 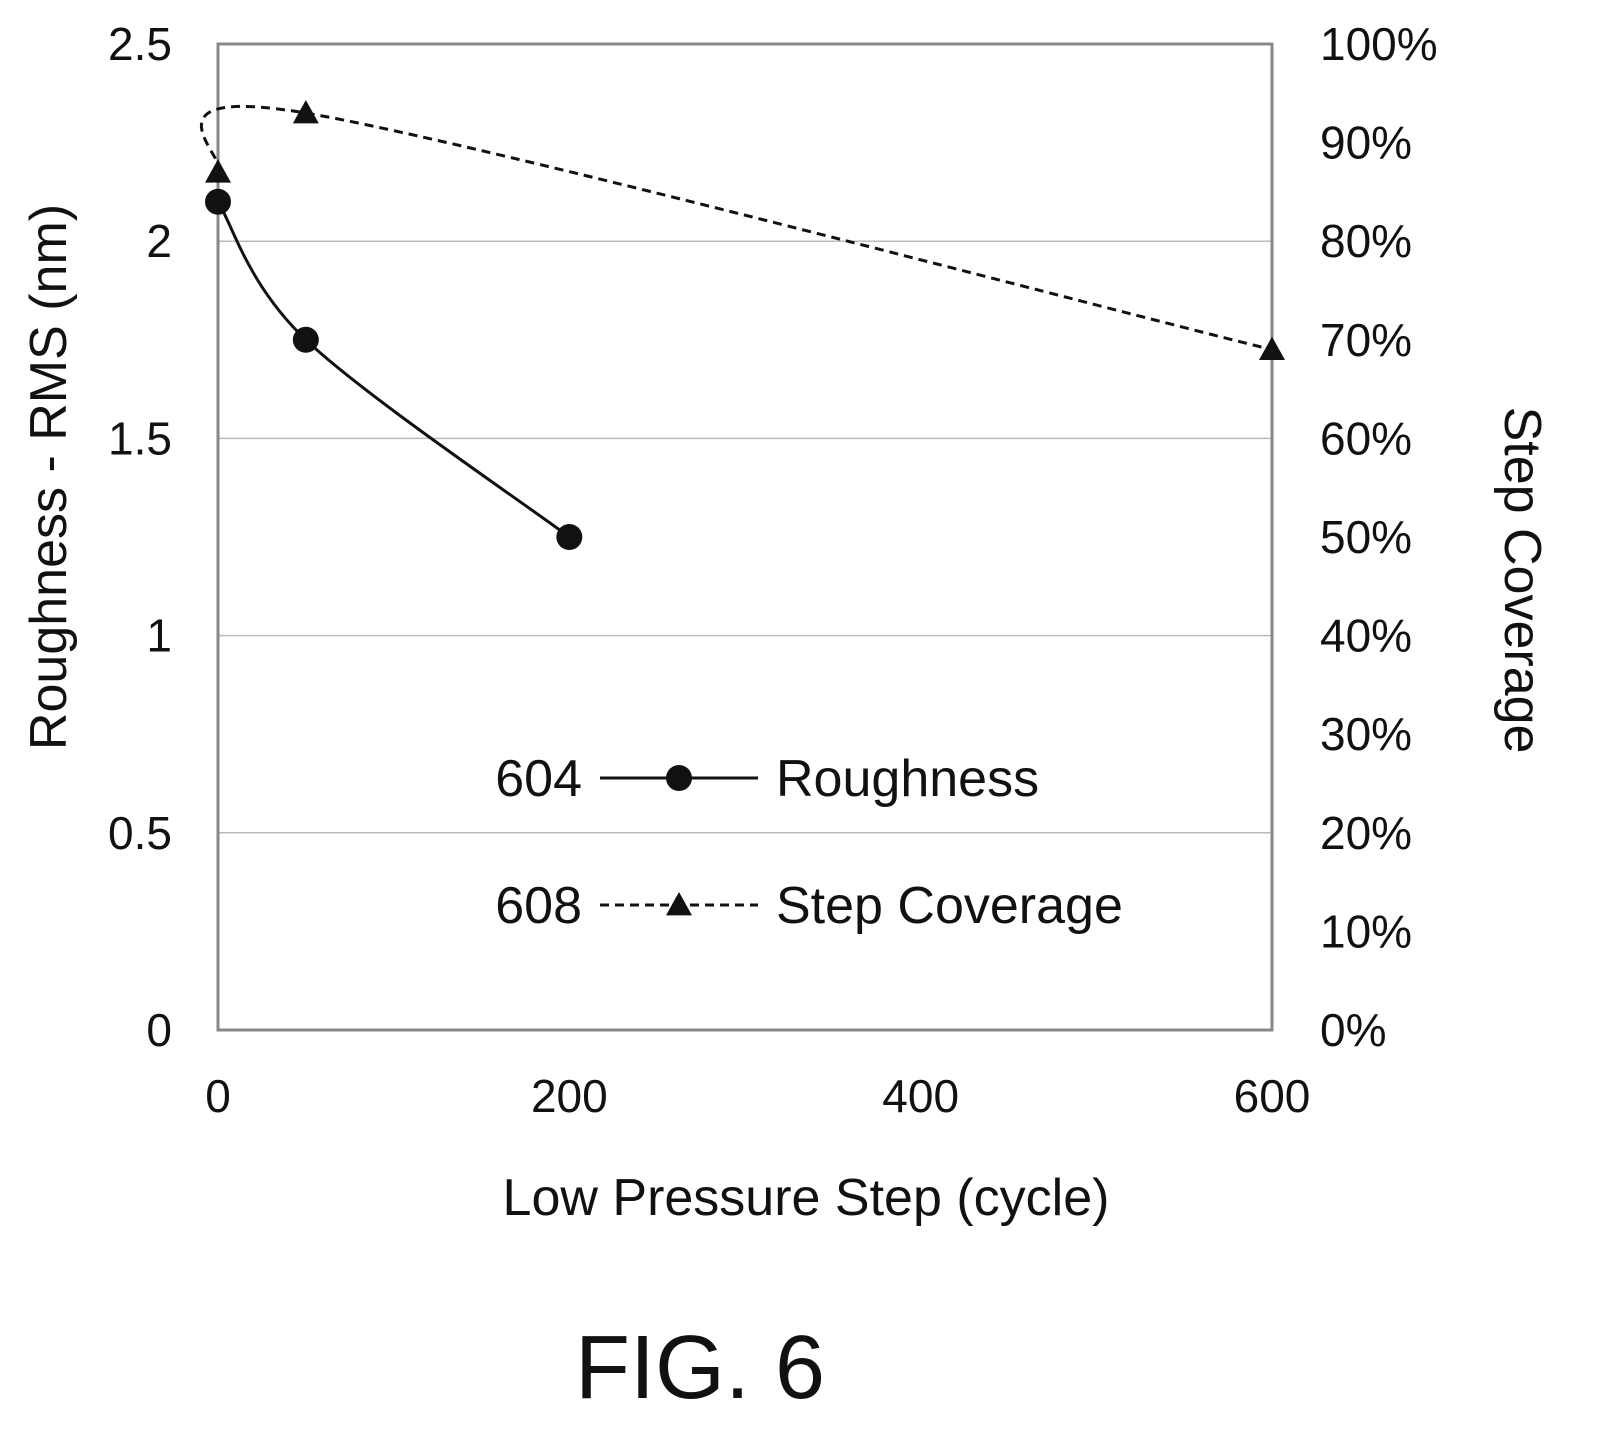 I want to click on x-tick-label: 0, so click(x=218, y=1096).